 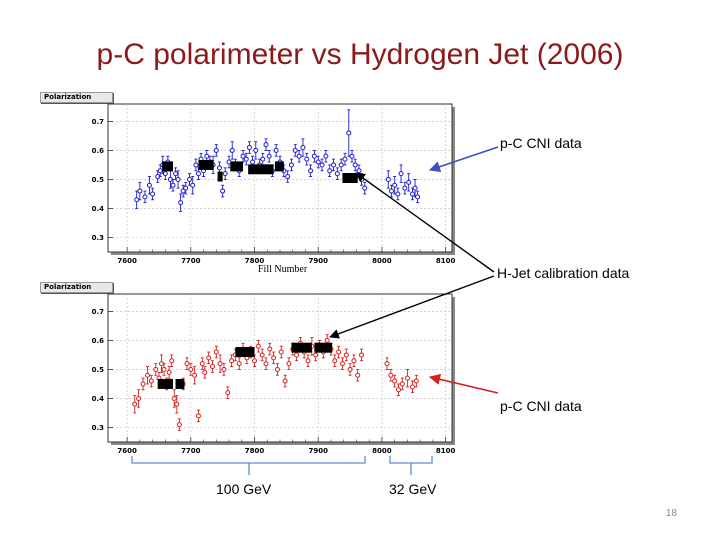 What do you see at coordinates (563, 273) in the screenshot?
I see `hjet-callout-label: H-Jet calibration data` at bounding box center [563, 273].